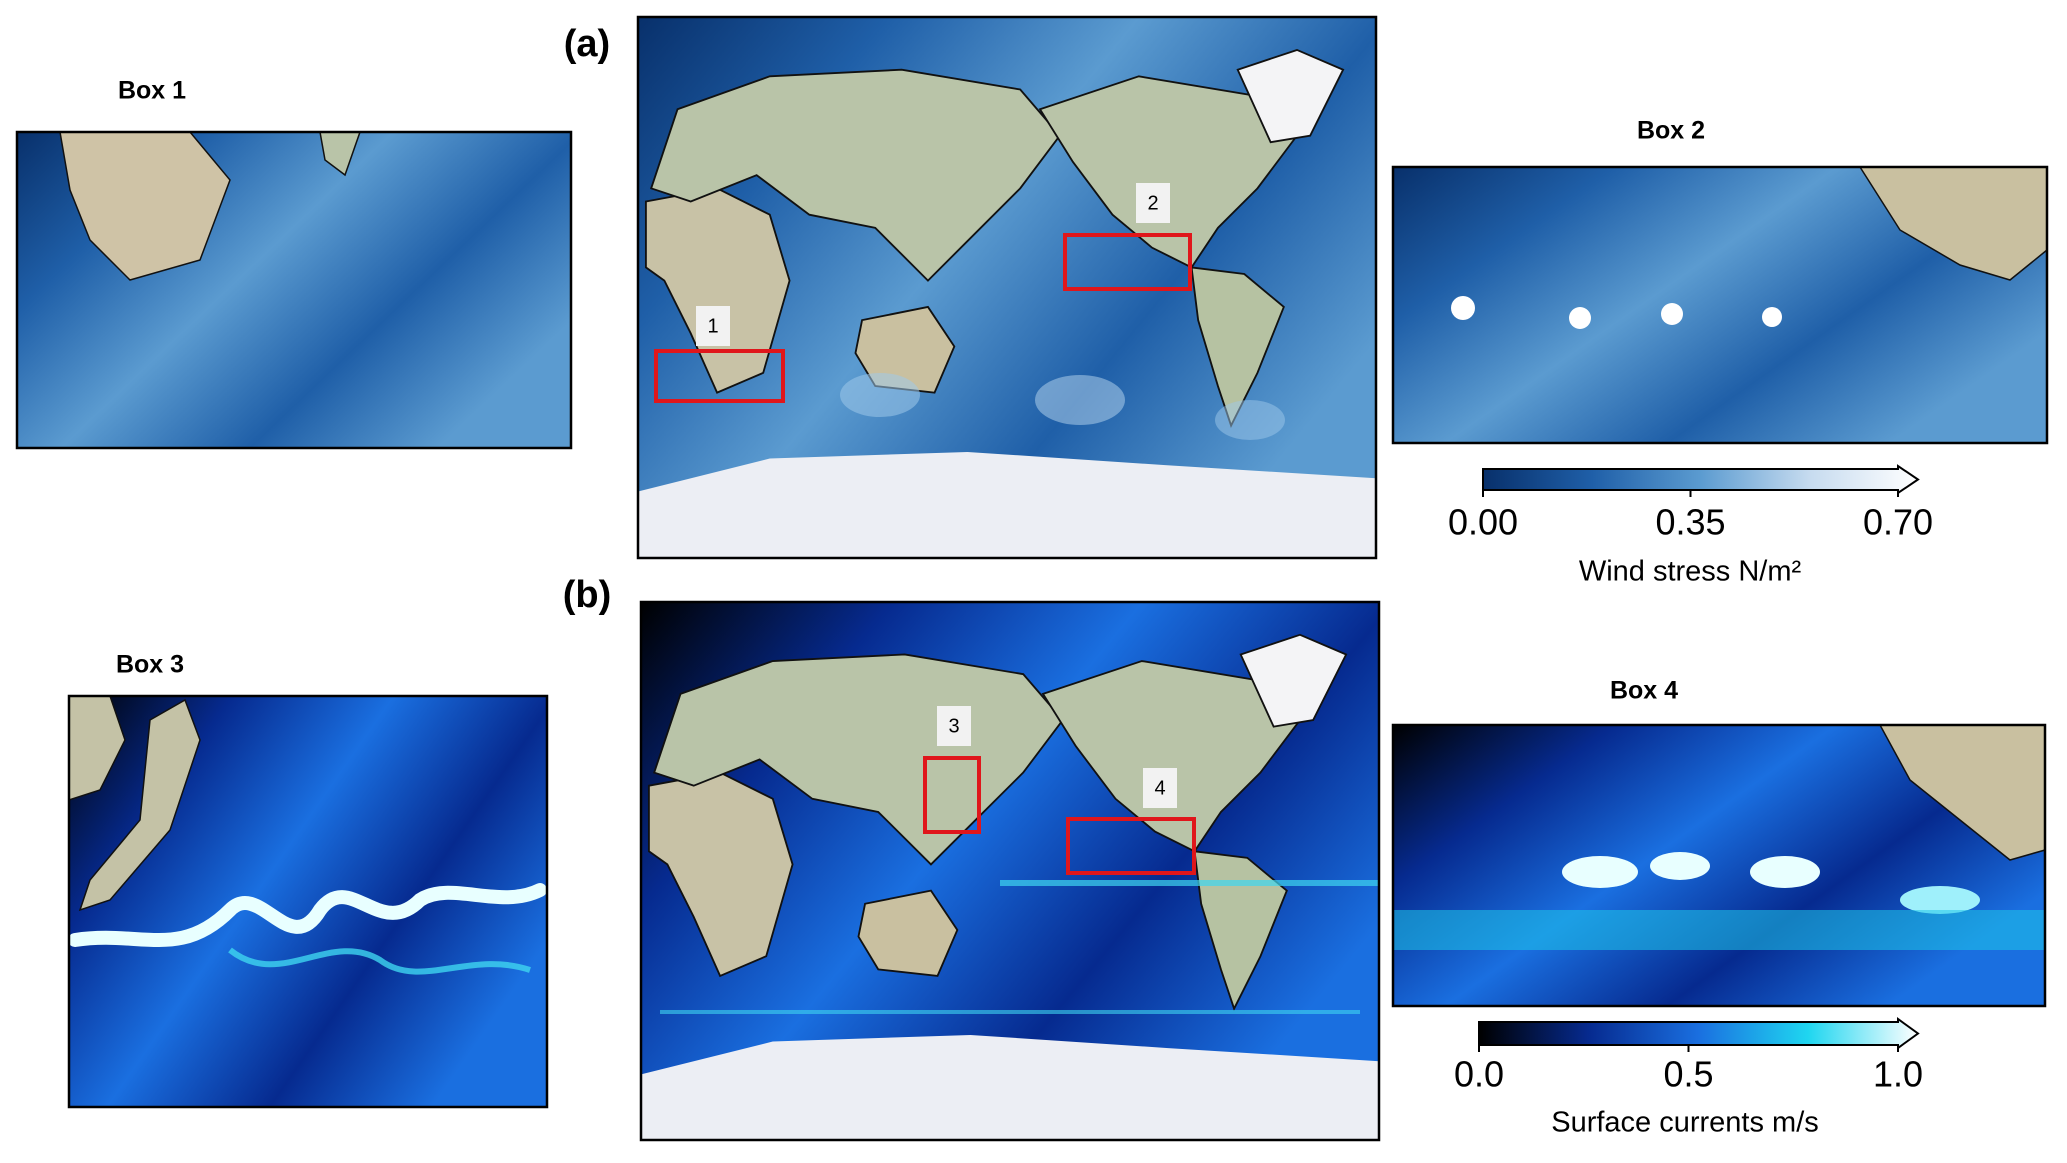 Image resolution: width=2067 pixels, height=1163 pixels. What do you see at coordinates (1152, 203) in the screenshot?
I see `box-marker: 2` at bounding box center [1152, 203].